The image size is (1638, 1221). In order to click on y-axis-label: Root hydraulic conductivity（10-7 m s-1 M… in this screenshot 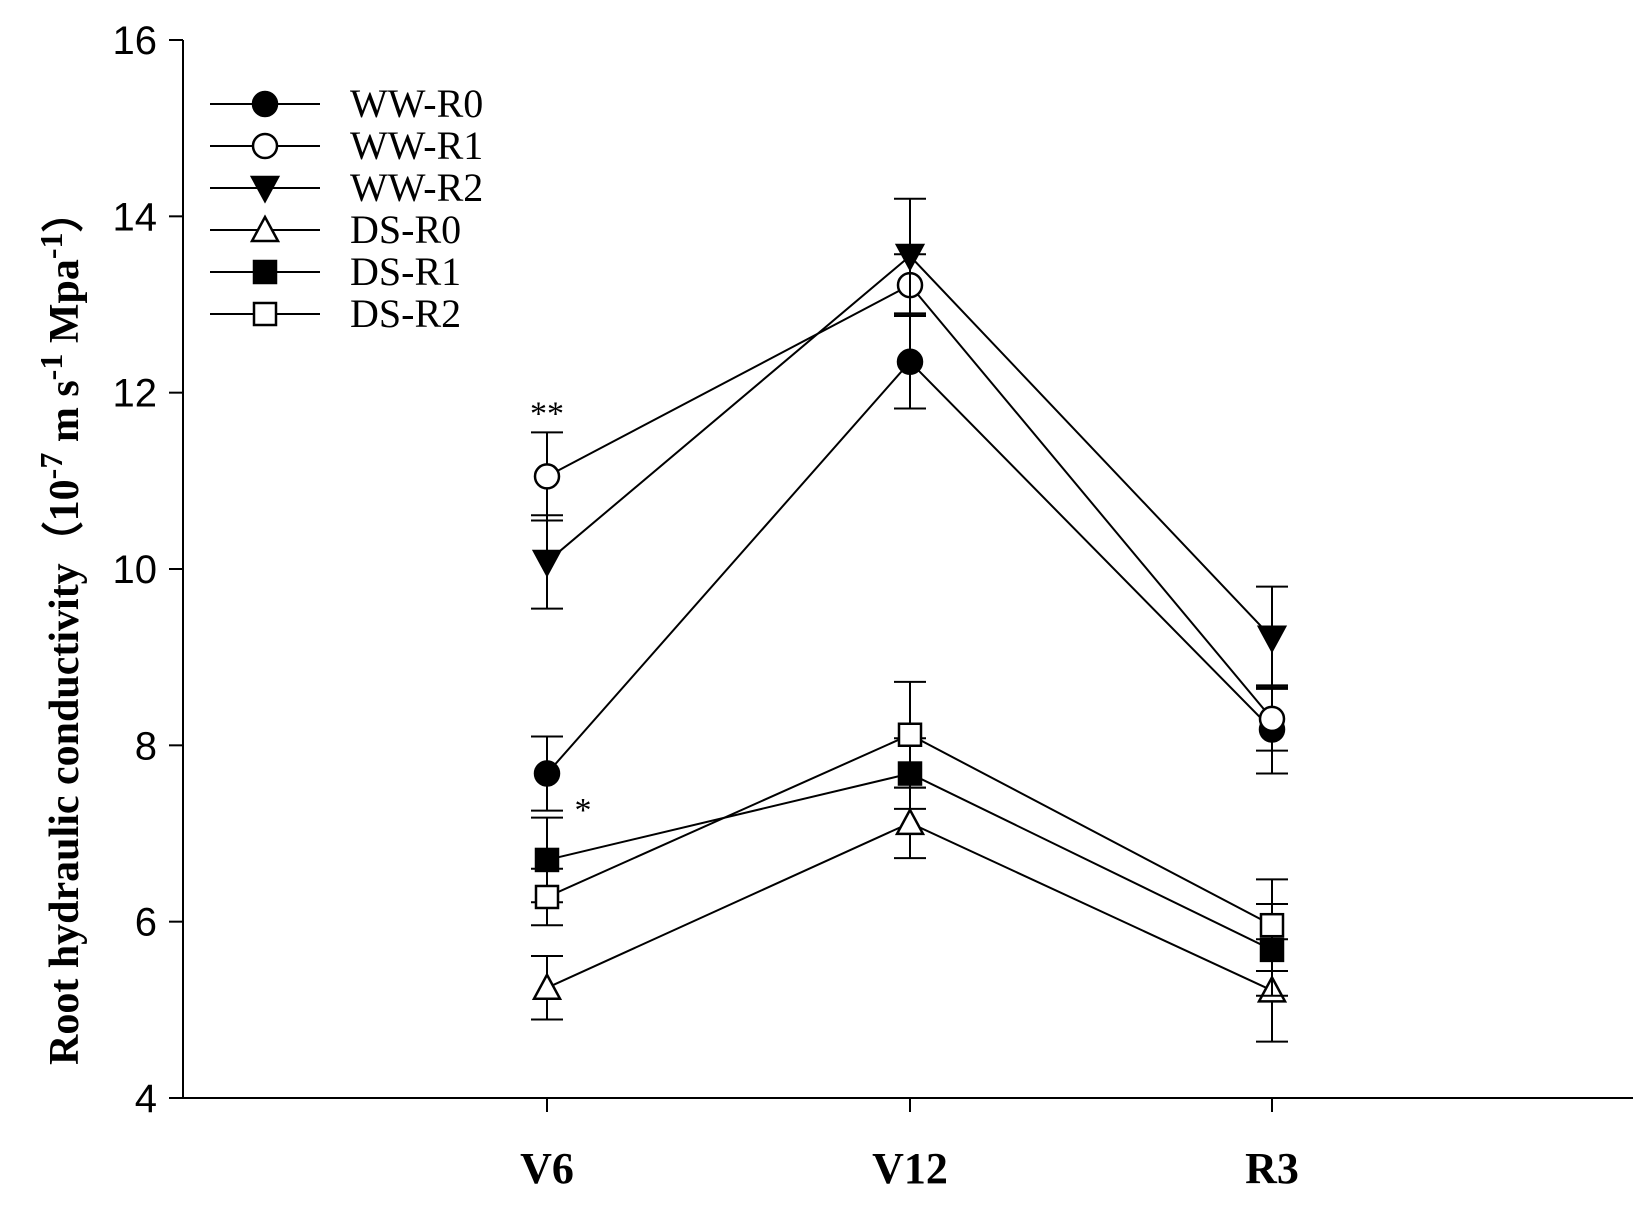, I will do `click(60, 627)`.